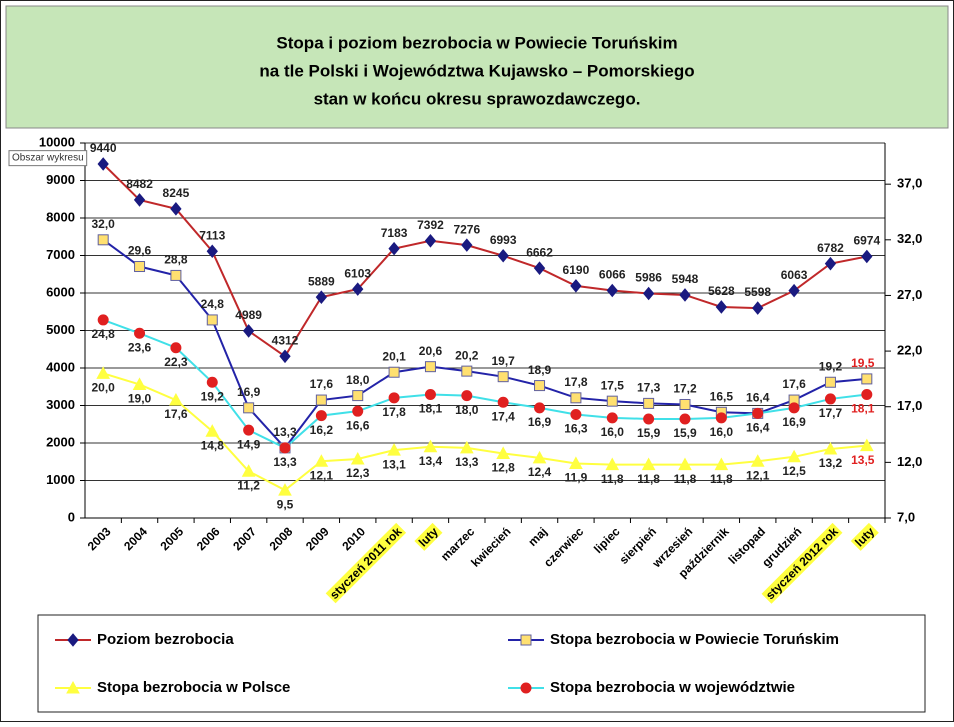  Describe the element at coordinates (103, 148) in the screenshot. I see `data-label: 9440` at that location.